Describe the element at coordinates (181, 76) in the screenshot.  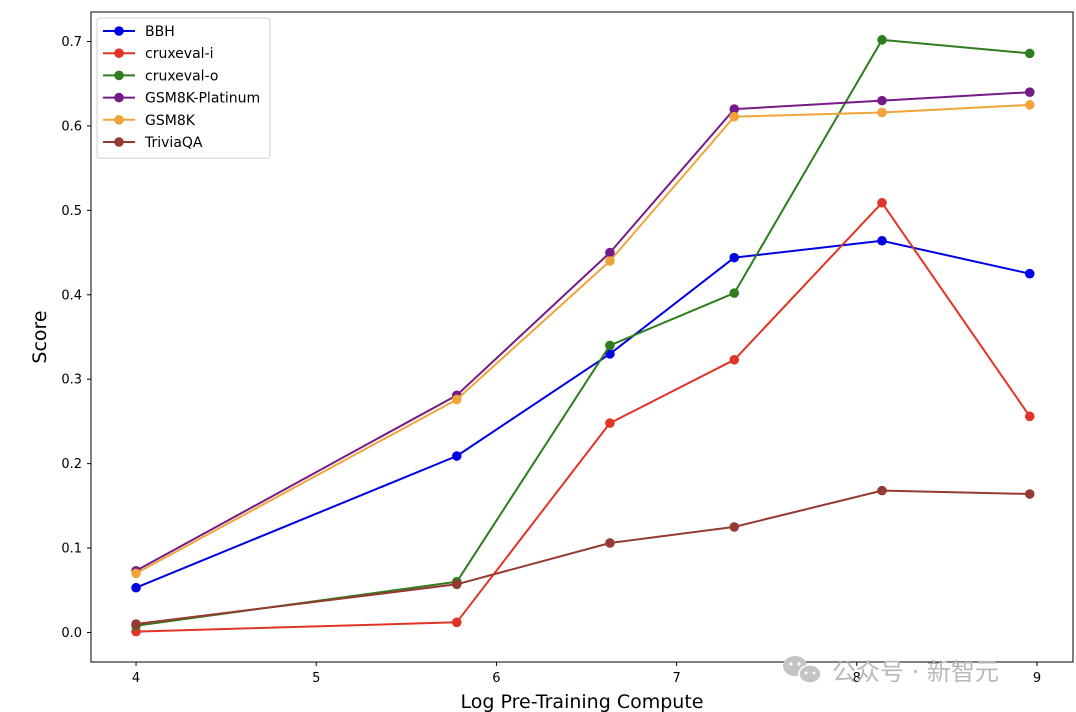
I see `legend-label: cruxeval-o` at that location.